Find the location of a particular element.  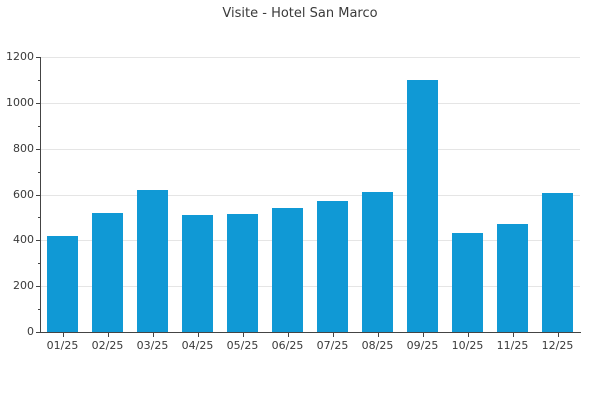

x-tick-label: 12/25 is located at coordinates (557, 345).